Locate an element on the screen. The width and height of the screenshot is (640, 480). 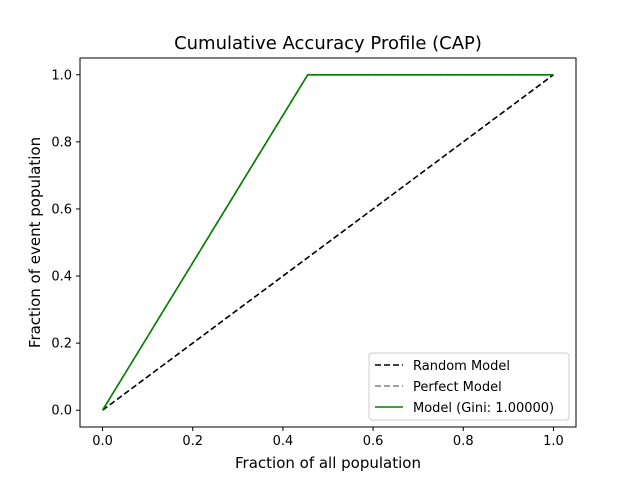
y-tick-label: 0.2 is located at coordinates (61, 344).